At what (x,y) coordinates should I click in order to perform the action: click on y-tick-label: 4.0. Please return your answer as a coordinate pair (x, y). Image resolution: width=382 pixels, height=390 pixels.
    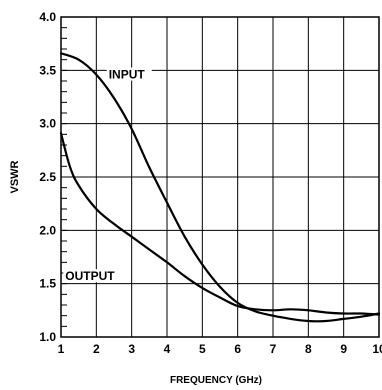
    Looking at the image, I should click on (47, 17).